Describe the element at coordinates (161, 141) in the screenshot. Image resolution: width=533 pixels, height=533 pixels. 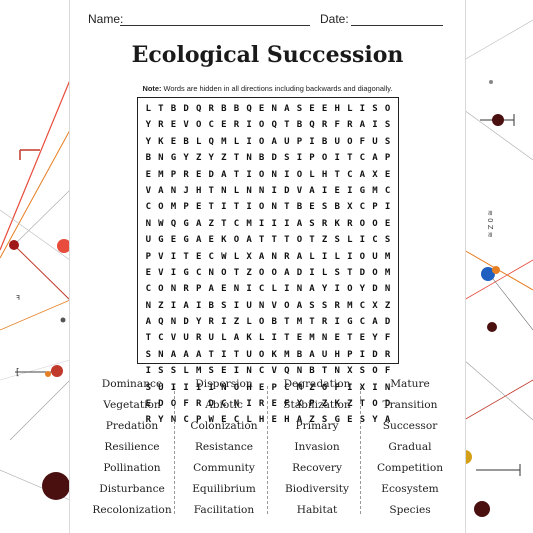
I see `grid-letter: K` at that location.